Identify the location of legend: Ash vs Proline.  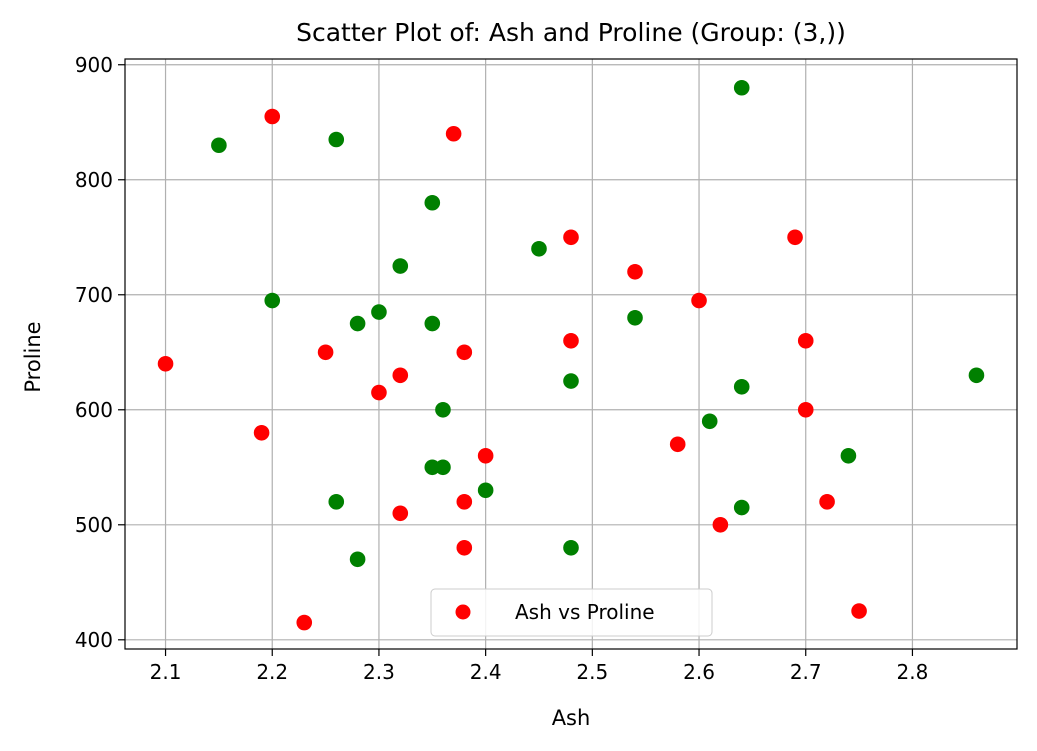
(571, 612).